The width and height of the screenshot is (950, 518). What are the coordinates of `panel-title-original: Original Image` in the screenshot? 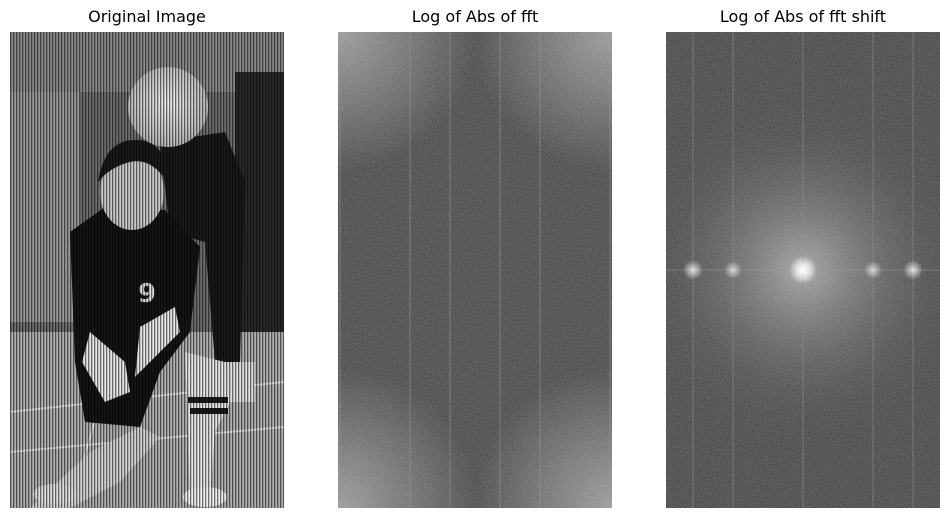 It's located at (147, 16).